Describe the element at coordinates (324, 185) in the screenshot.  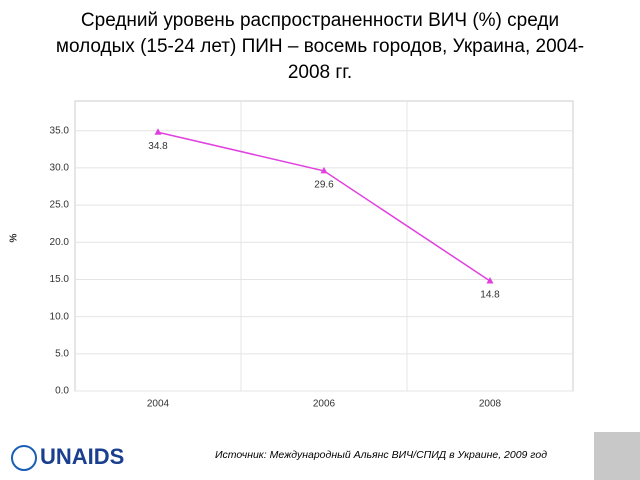
I see `data-label: 29.6` at that location.